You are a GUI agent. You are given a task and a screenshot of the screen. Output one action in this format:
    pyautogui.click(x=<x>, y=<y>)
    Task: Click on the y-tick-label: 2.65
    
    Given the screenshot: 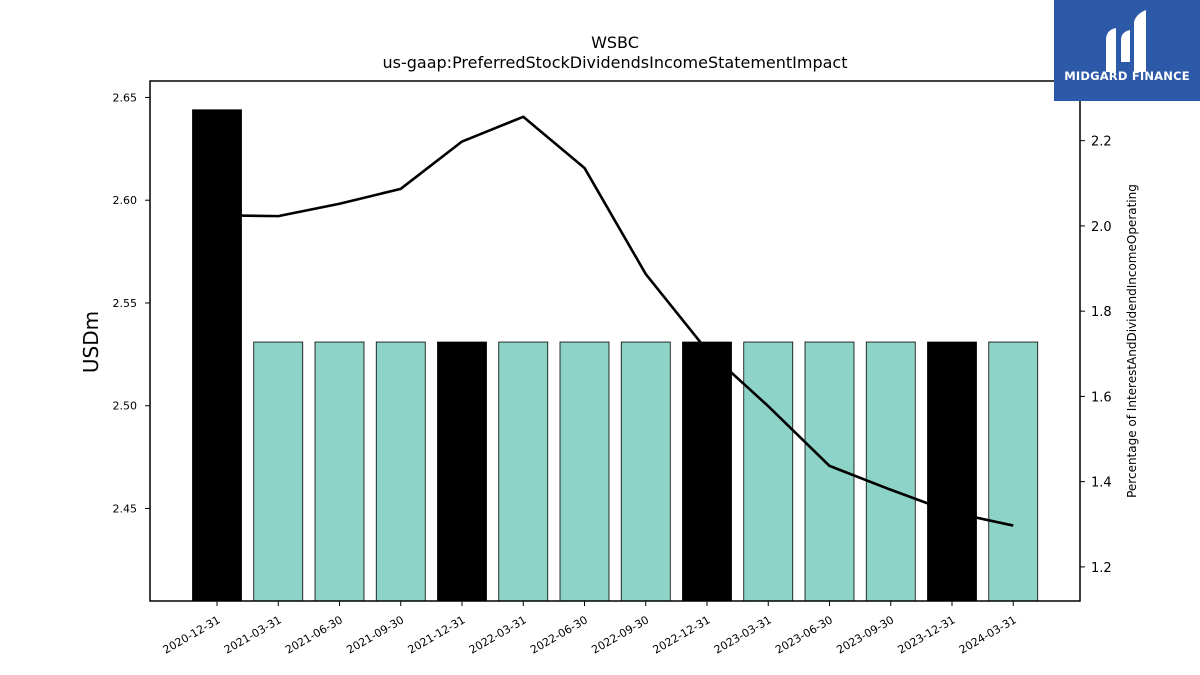 What is the action you would take?
    pyautogui.click(x=125, y=97)
    